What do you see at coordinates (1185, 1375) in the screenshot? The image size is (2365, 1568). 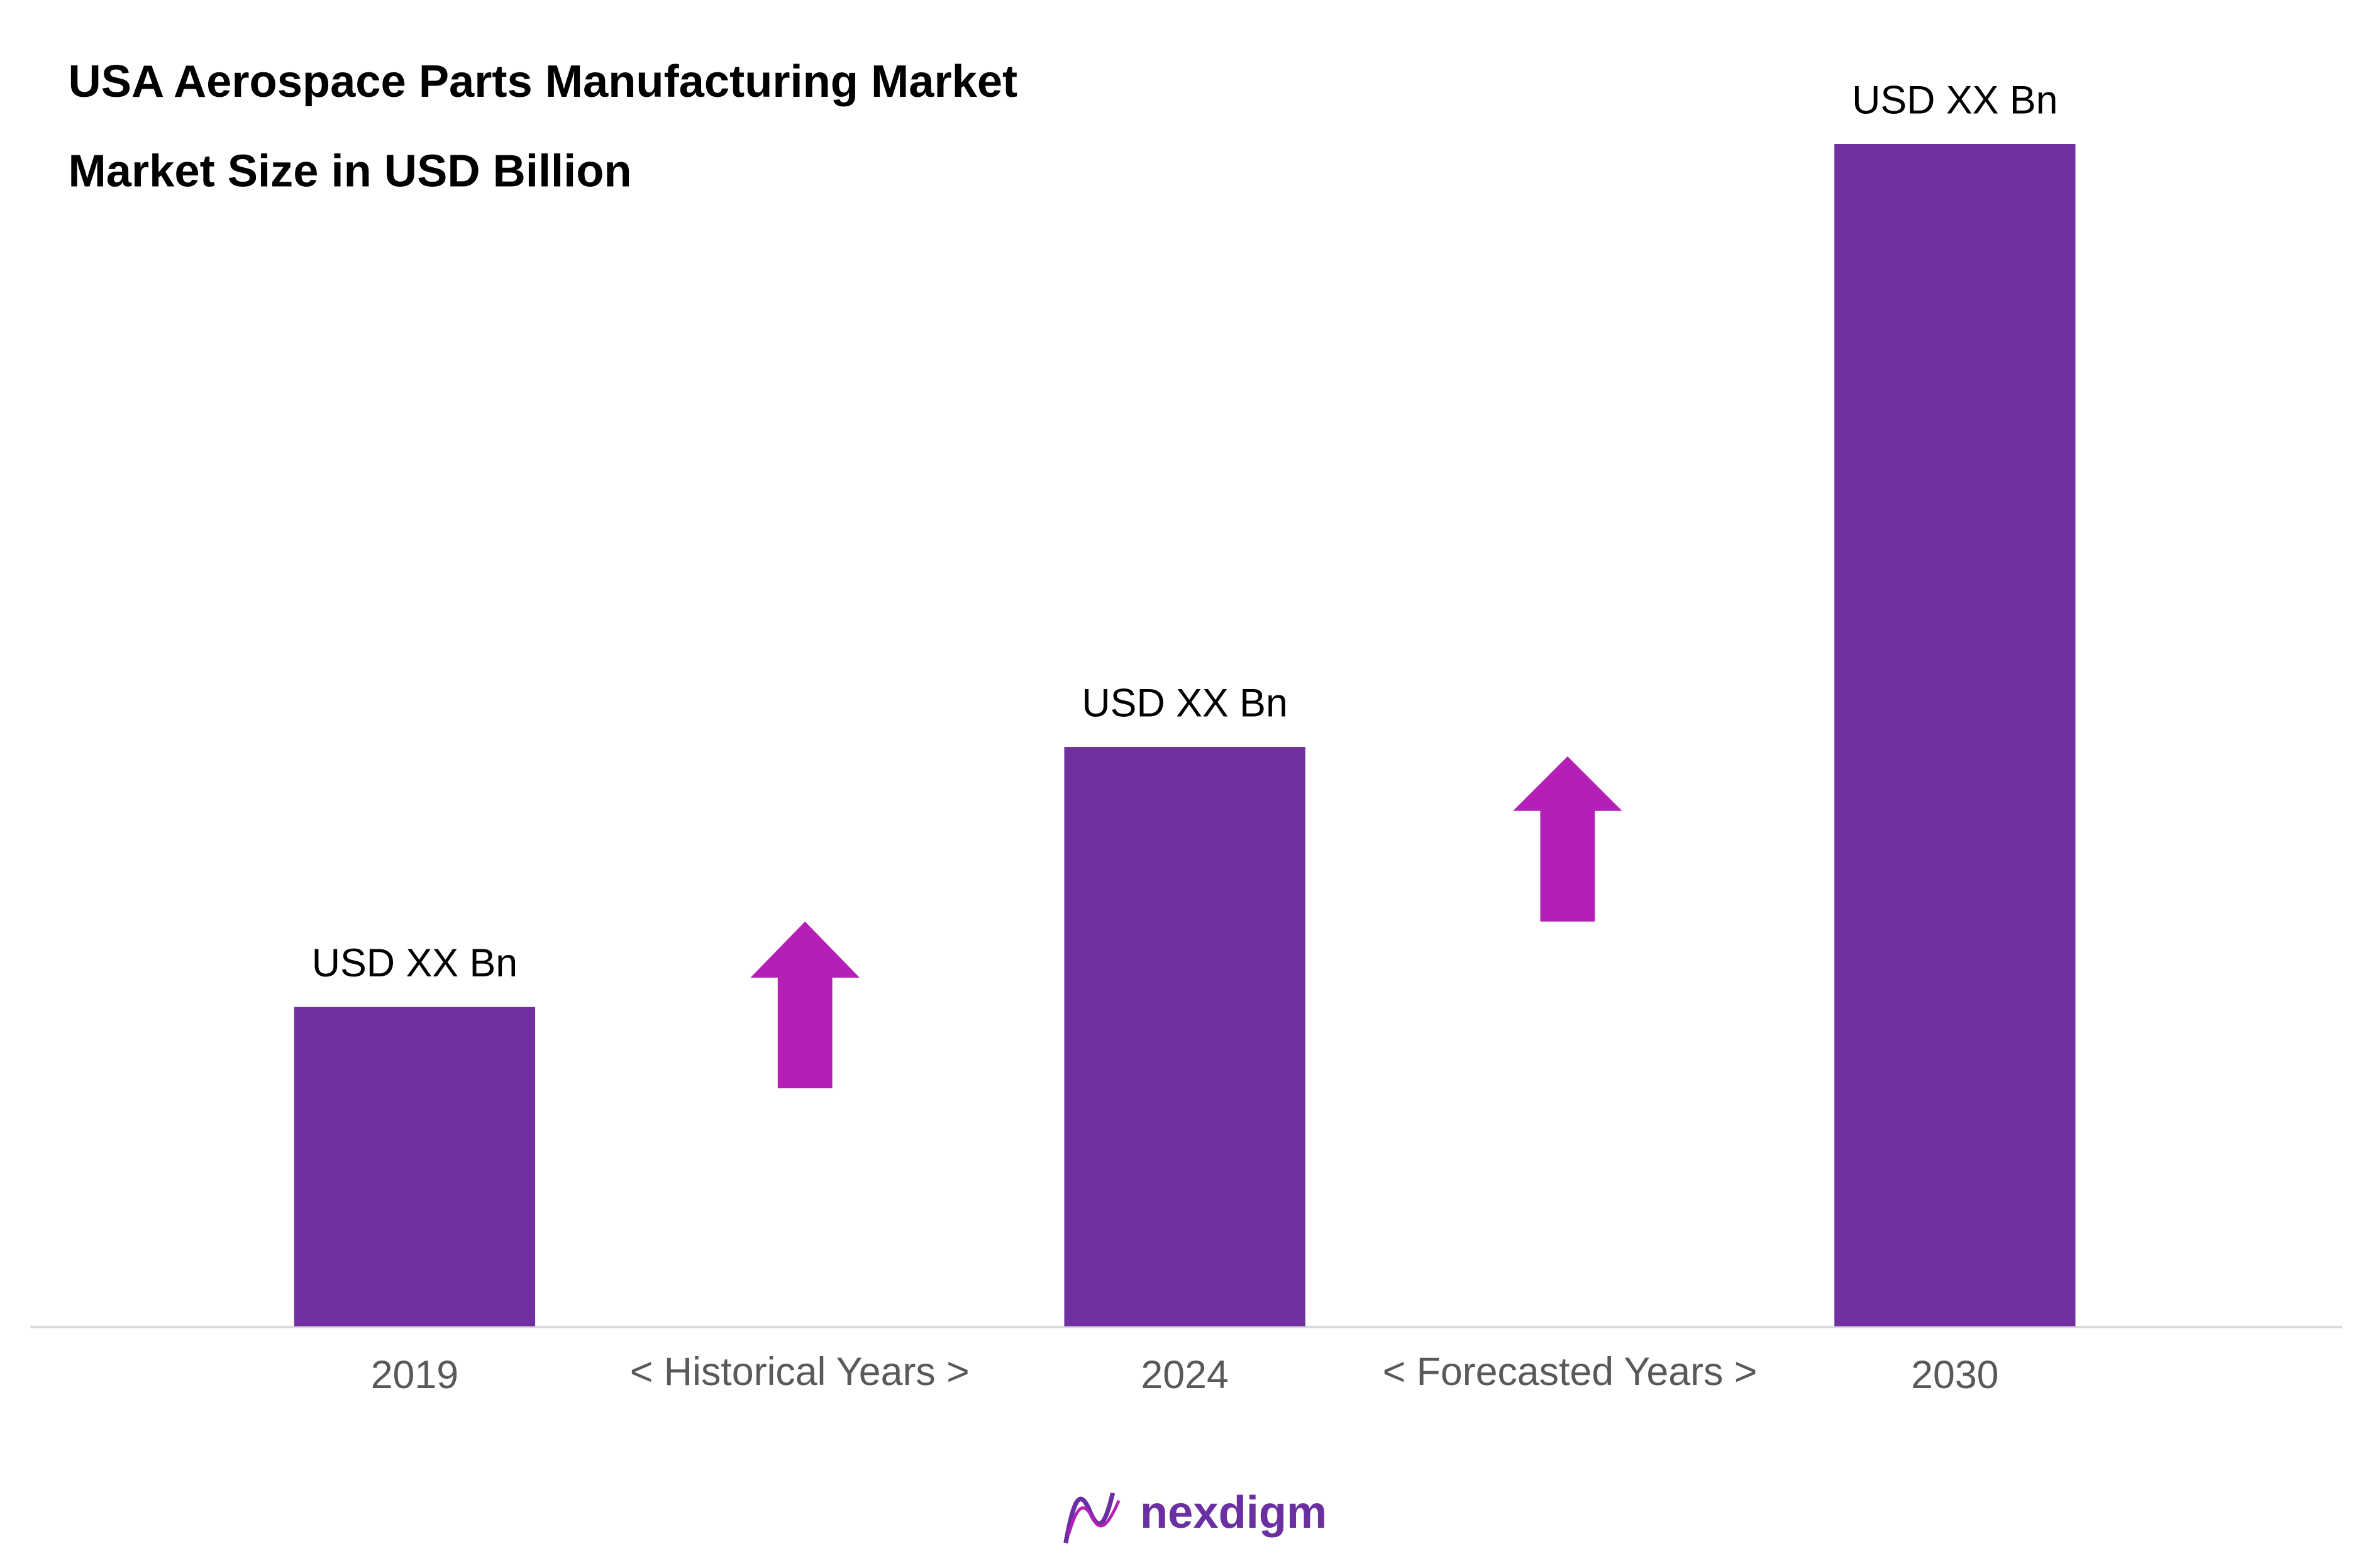 I see `x-tick-label: 2024` at bounding box center [1185, 1375].